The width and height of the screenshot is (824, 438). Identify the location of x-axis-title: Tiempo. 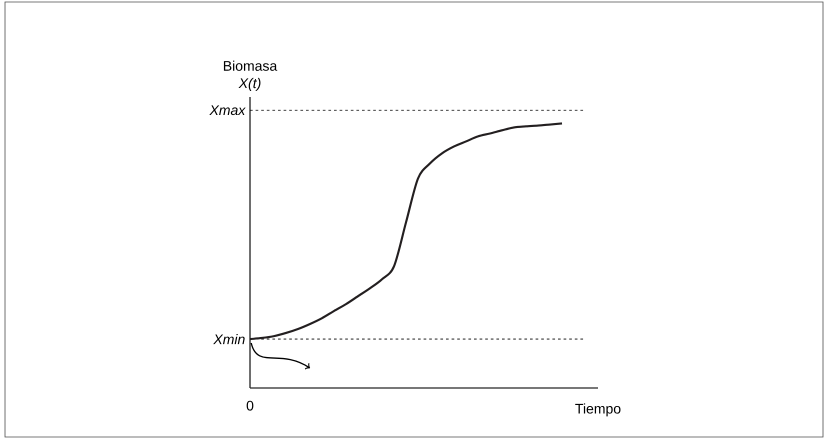
(597, 409).